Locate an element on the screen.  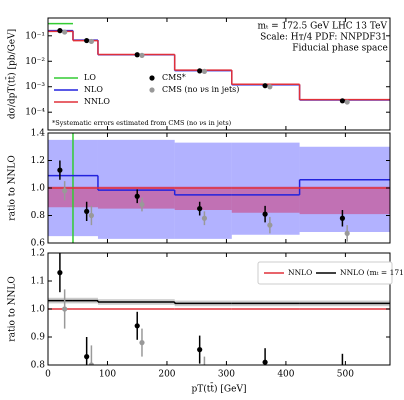
annotation: mₜ = 172.5 GeV LHC 13 TeV is located at coordinates (322, 27).